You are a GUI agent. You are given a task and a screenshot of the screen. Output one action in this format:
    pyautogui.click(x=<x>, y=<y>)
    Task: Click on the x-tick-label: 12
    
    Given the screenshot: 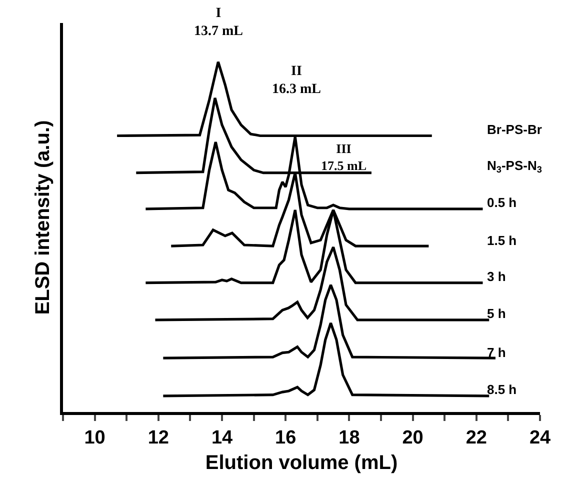 What is the action you would take?
    pyautogui.click(x=158, y=438)
    